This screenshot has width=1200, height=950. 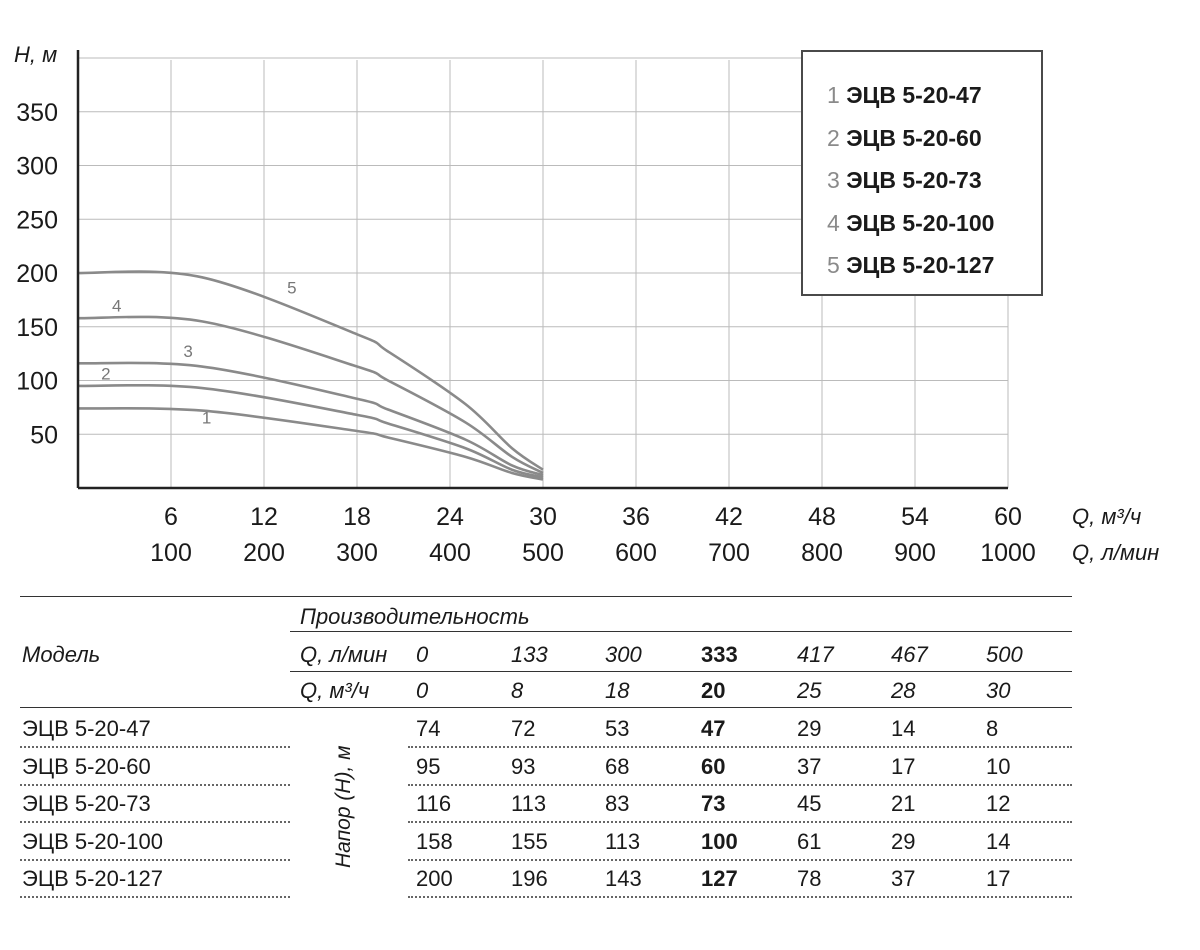 I want to click on table-cell: 155, so click(x=529, y=841).